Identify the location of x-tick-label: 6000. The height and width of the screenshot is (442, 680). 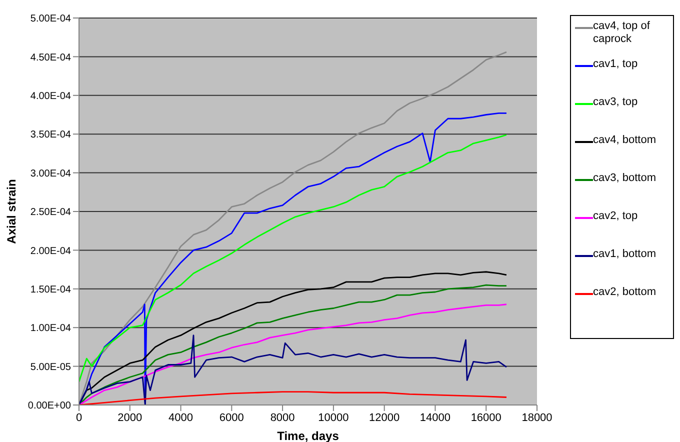
(231, 418).